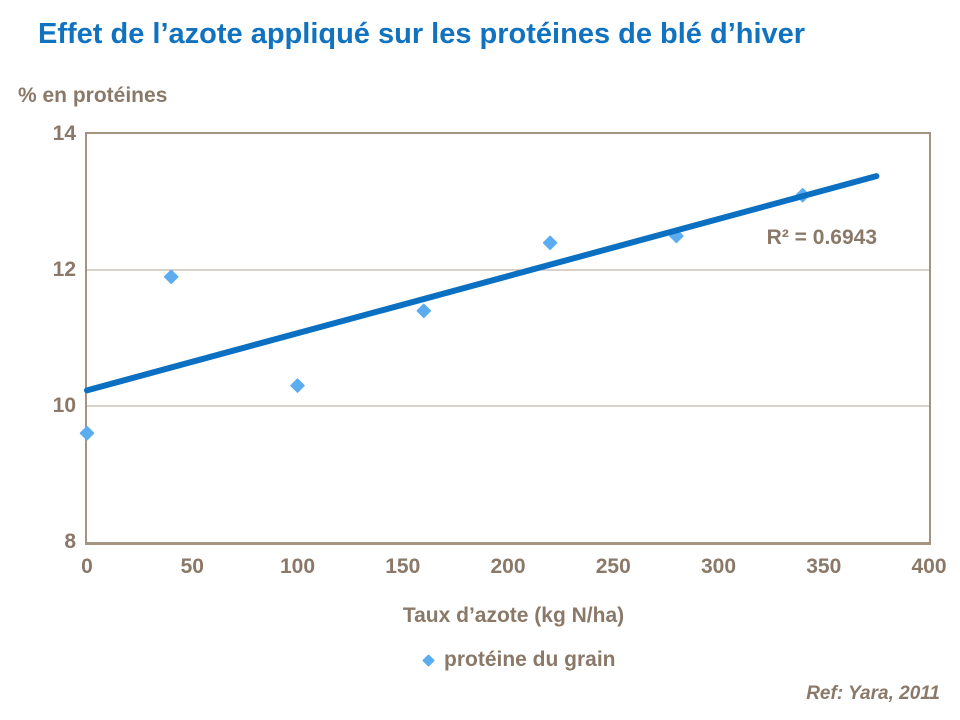 Image resolution: width=960 pixels, height=720 pixels. I want to click on y-axis-label: % en protéines, so click(93, 95).